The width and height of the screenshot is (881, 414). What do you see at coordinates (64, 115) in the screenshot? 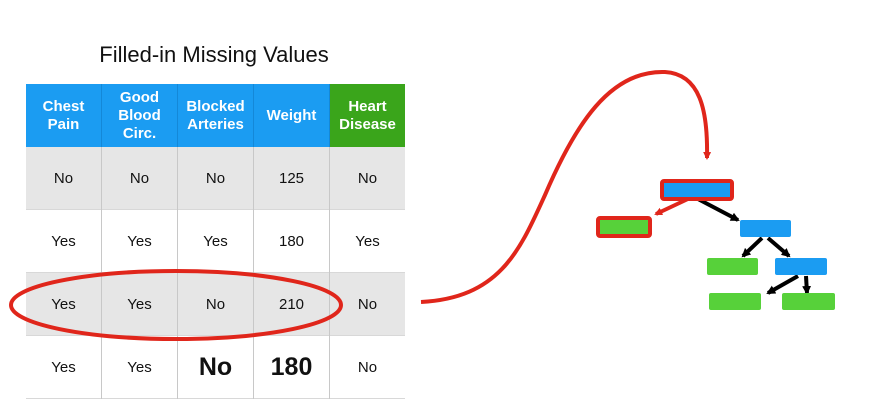
I see `header-chest-pain: Chest Pain` at bounding box center [64, 115].